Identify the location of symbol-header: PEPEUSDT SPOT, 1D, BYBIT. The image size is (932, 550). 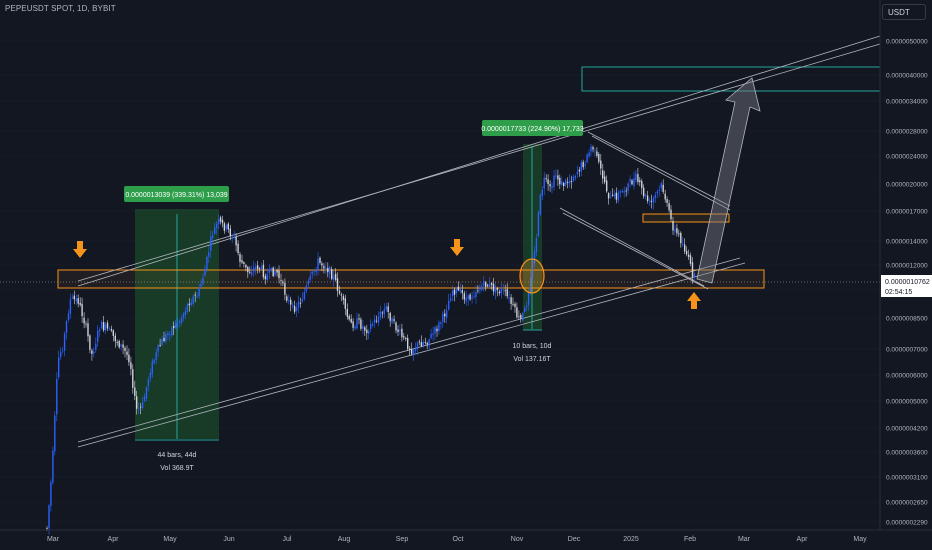
(60, 8).